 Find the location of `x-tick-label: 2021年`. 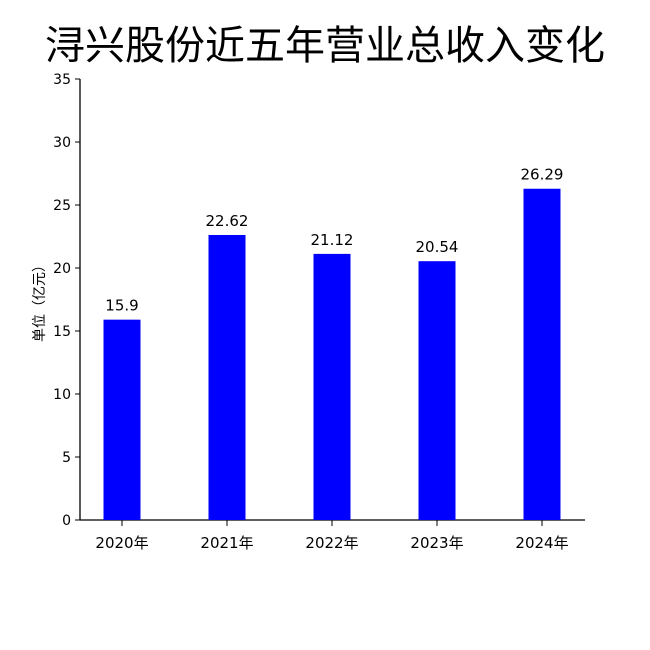

x-tick-label: 2021年 is located at coordinates (226, 543).